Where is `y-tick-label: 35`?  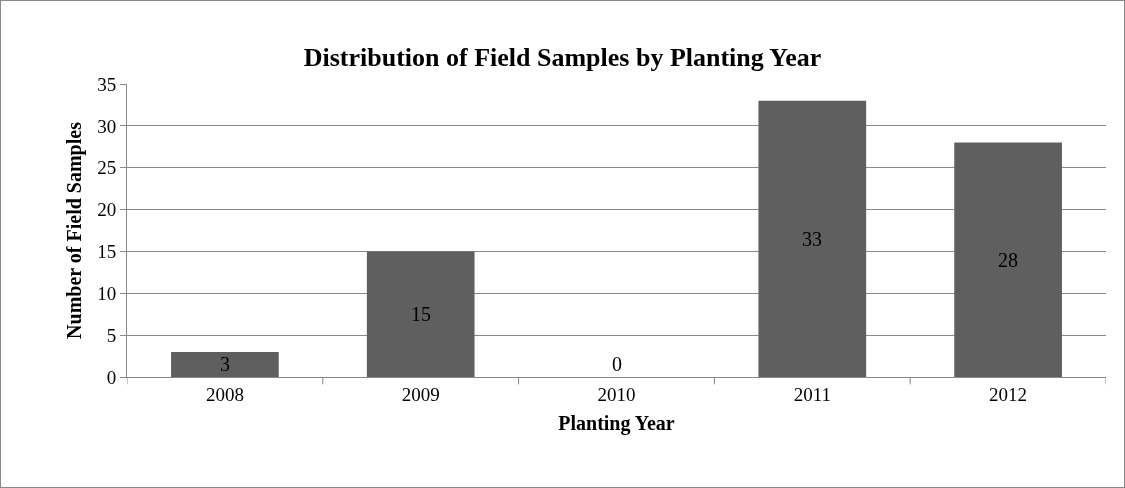 y-tick-label: 35 is located at coordinates (107, 84).